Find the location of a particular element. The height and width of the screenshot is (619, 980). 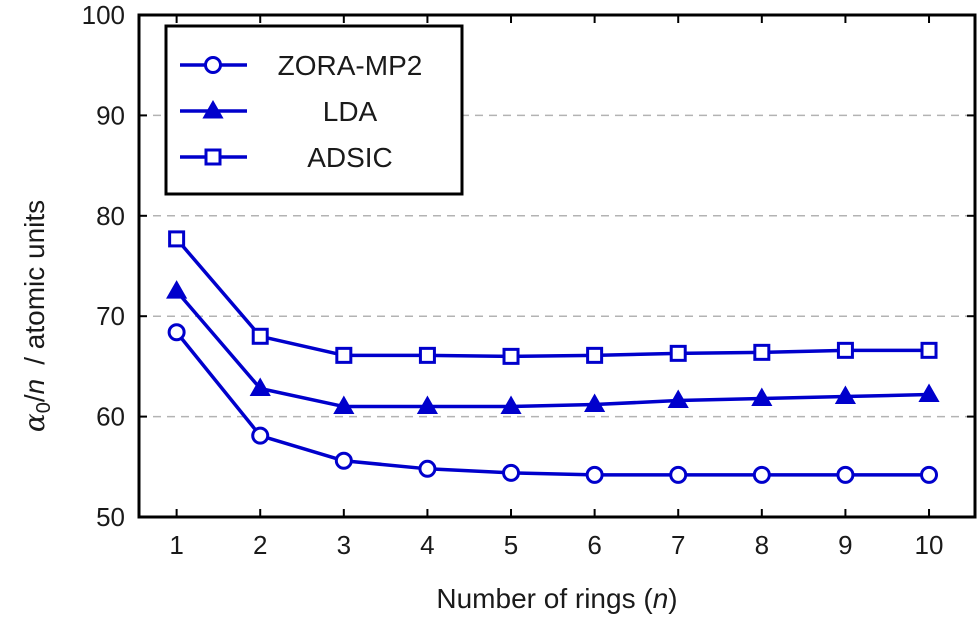

y-axis-label: α0/n/ atomic units is located at coordinates (36, 316).